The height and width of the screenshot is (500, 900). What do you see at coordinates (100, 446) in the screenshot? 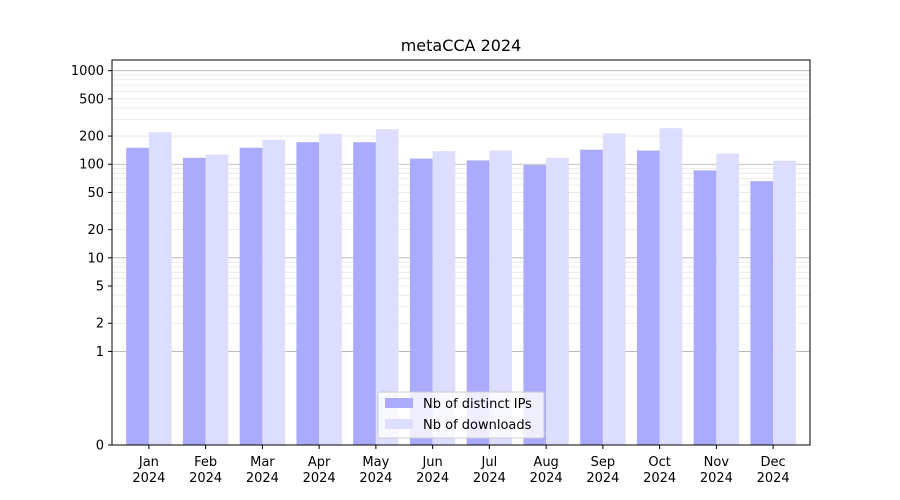
I see `y-tick-label: 0` at bounding box center [100, 446].